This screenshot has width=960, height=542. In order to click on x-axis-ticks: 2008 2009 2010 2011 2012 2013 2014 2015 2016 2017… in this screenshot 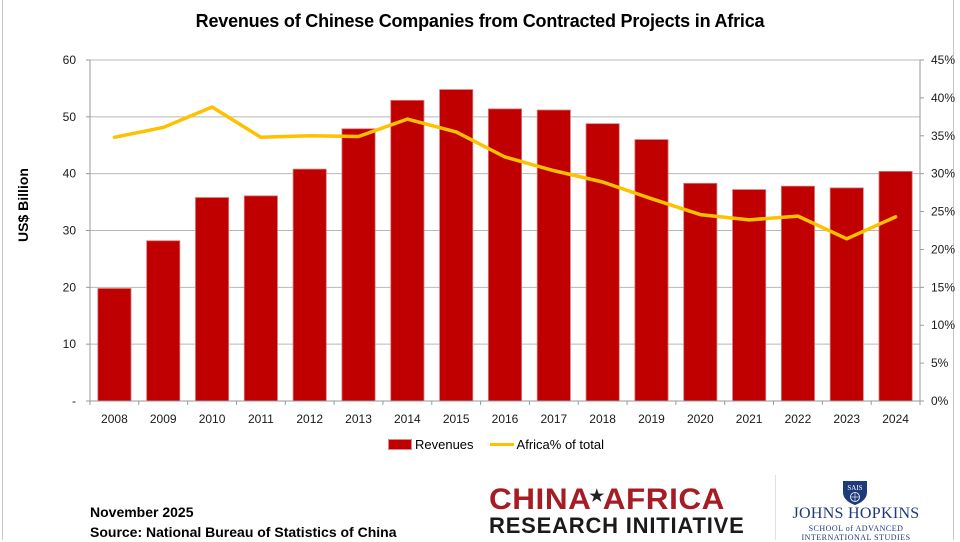, I will do `click(505, 413)`.